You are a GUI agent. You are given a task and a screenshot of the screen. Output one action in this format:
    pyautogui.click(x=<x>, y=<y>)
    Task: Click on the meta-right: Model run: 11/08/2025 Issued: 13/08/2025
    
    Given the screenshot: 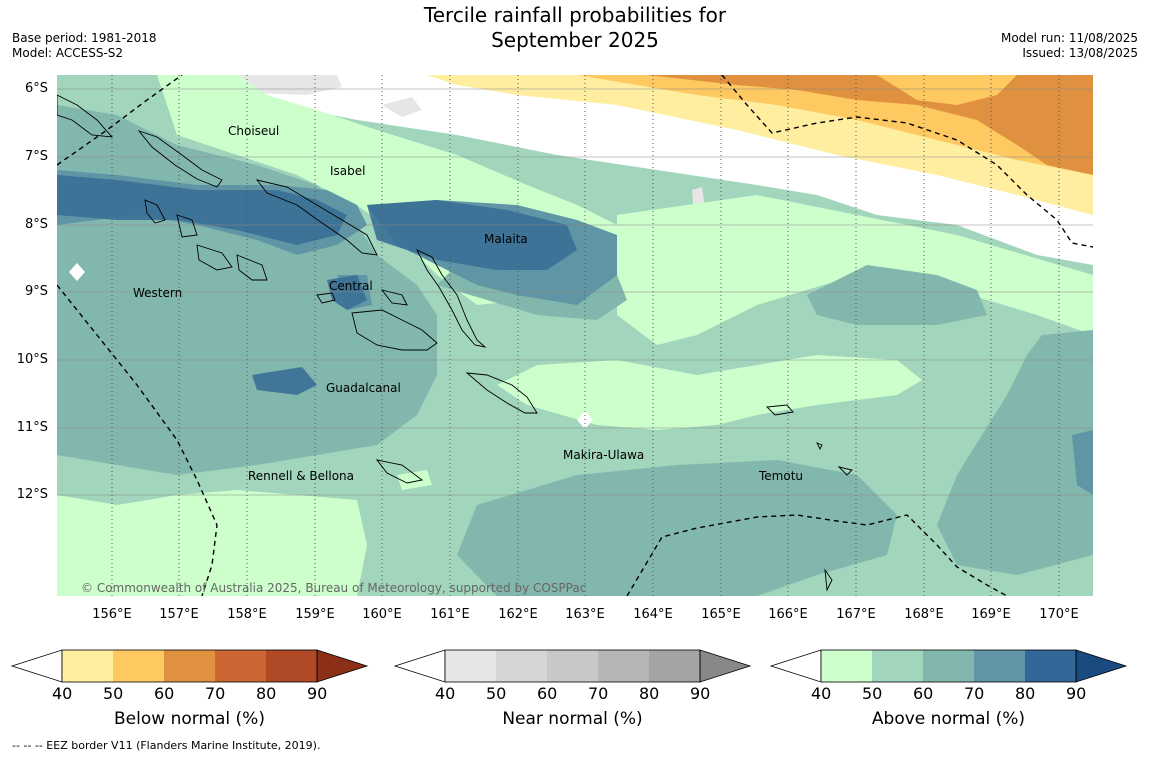 What is the action you would take?
    pyautogui.click(x=1069, y=46)
    